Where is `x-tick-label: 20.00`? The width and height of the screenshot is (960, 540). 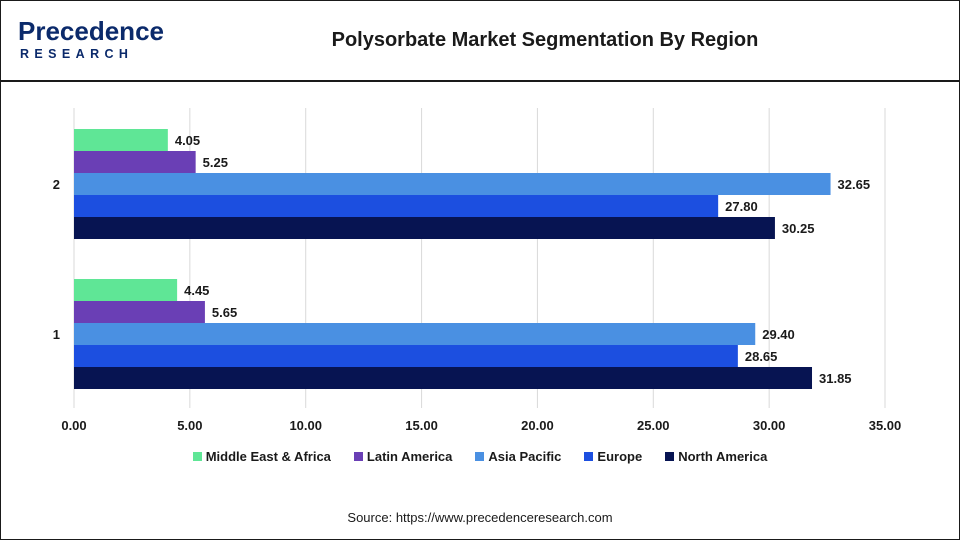 x-tick-label: 20.00 is located at coordinates (537, 425).